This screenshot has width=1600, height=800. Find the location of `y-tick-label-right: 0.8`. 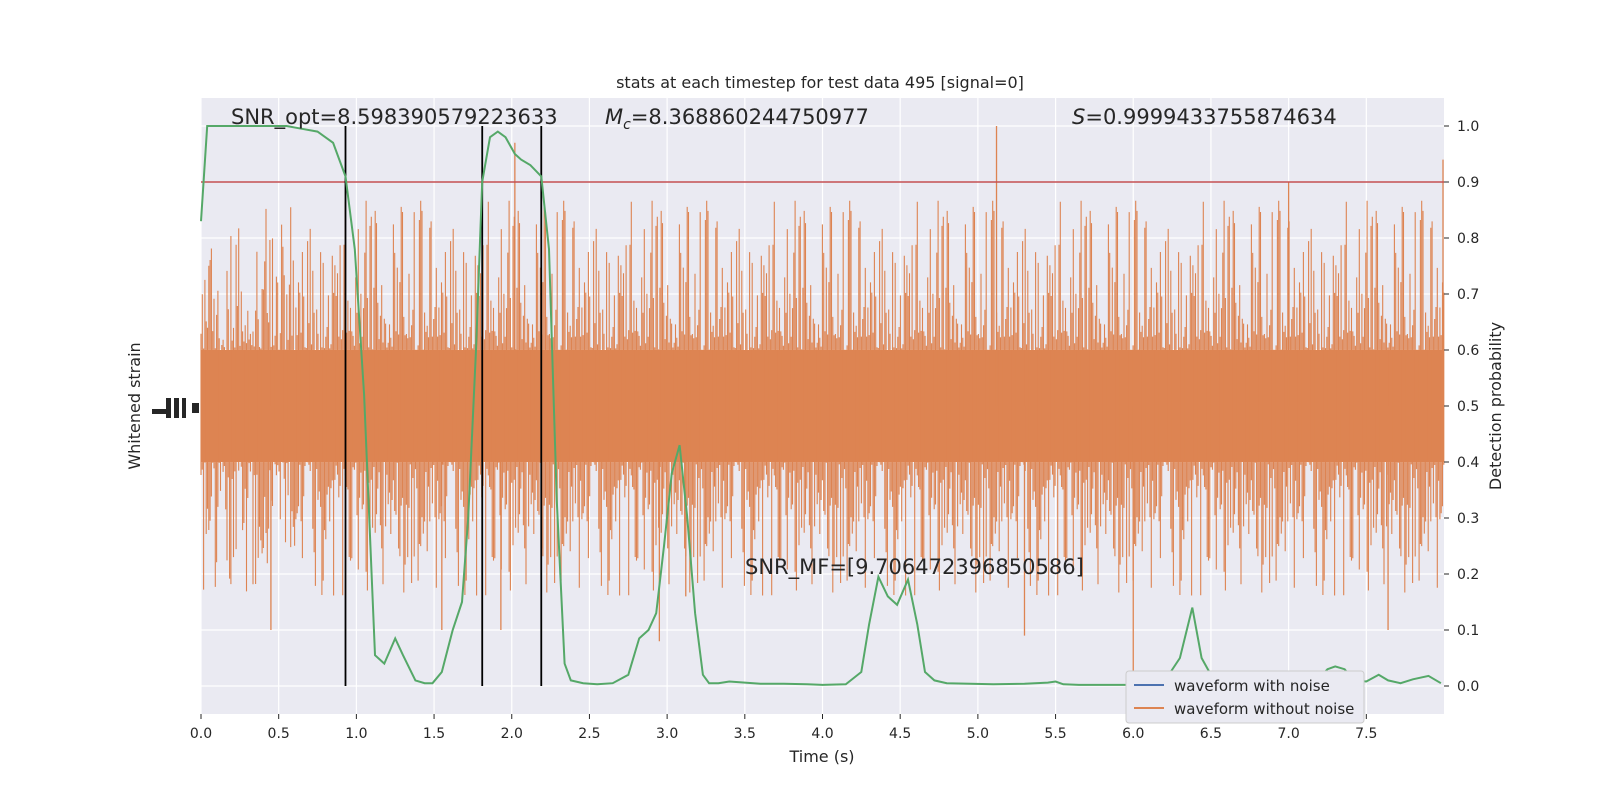

y-tick-label-right: 0.8 is located at coordinates (1468, 239).